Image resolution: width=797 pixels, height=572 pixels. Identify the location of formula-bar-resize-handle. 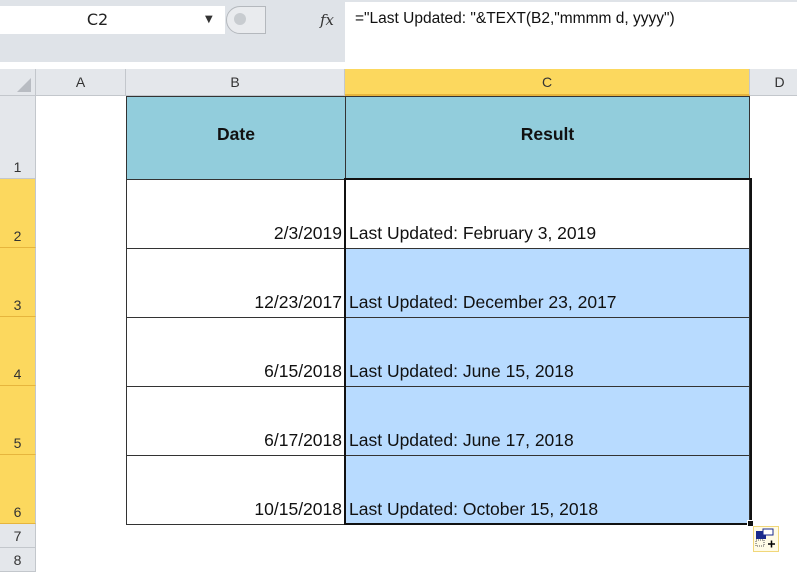
(246, 20).